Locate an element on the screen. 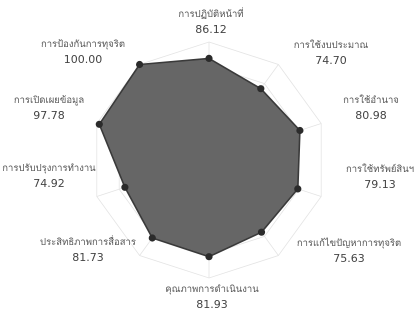 This screenshot has width=419, height=329. value-label: 75.63 is located at coordinates (349, 258).